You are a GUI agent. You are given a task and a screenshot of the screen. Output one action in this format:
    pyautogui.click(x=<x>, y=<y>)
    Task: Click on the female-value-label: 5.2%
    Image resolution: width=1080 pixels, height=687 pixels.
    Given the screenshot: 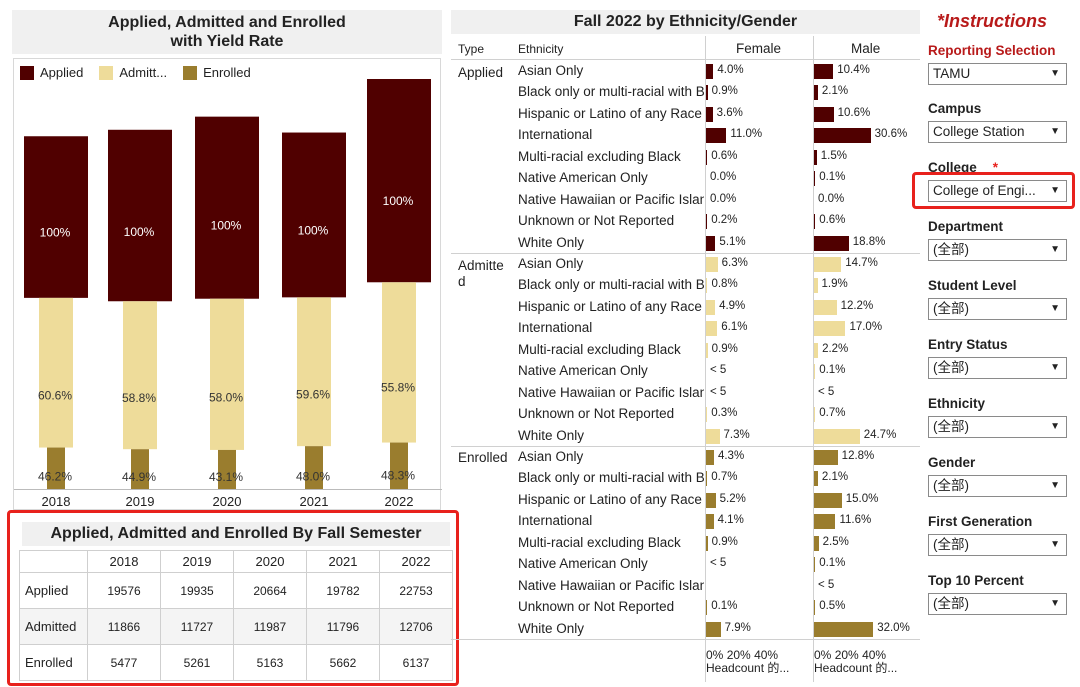 What is the action you would take?
    pyautogui.click(x=732, y=498)
    